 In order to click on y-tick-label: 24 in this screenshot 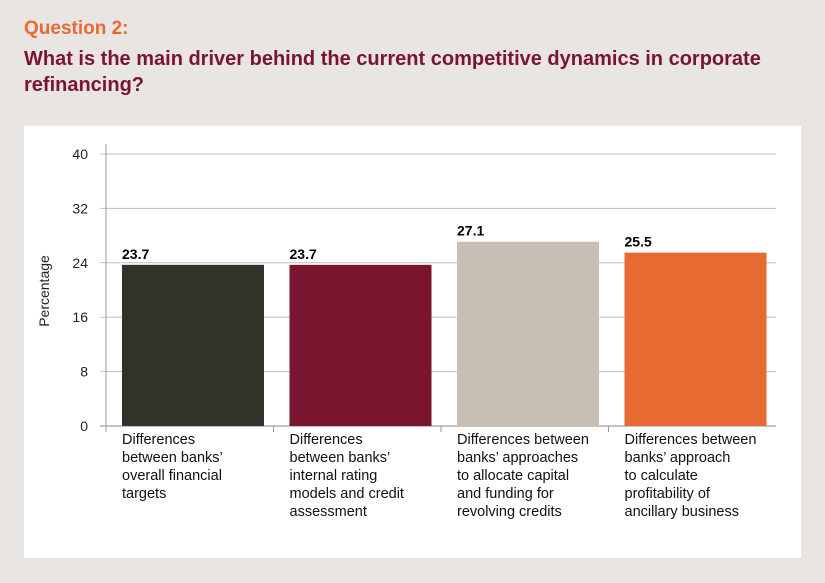, I will do `click(80, 263)`.